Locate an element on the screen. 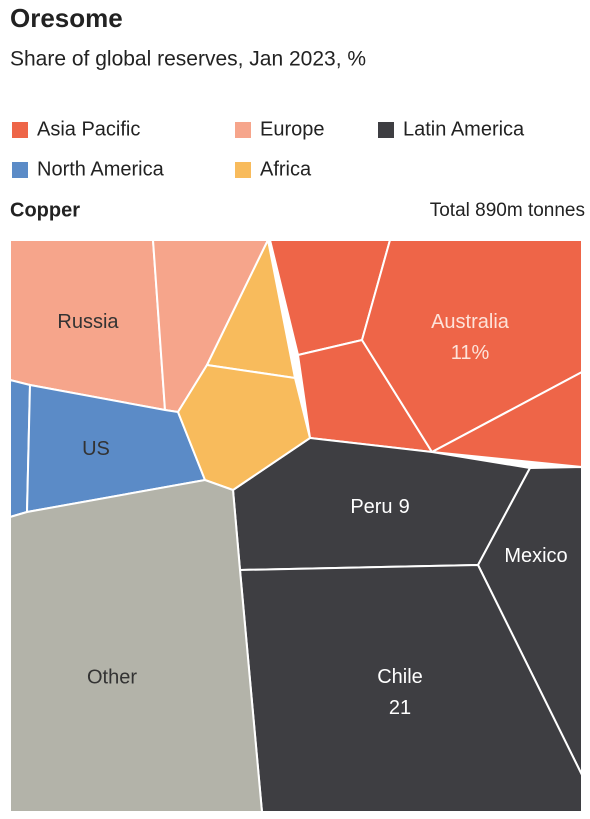 Image resolution: width=590 pixels, height=819 pixels. cell-label: Peru 9 is located at coordinates (379, 507).